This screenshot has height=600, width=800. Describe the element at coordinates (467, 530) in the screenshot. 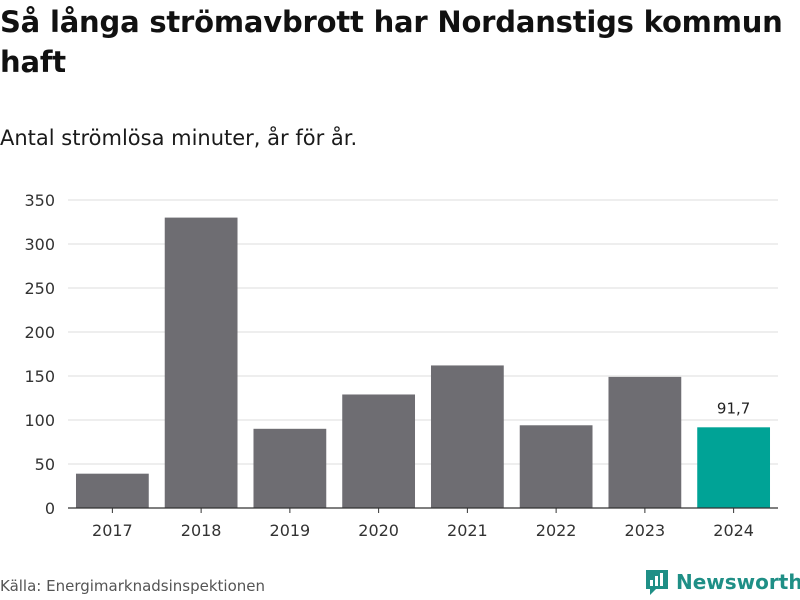

I see `x-tick-label: 2021` at that location.